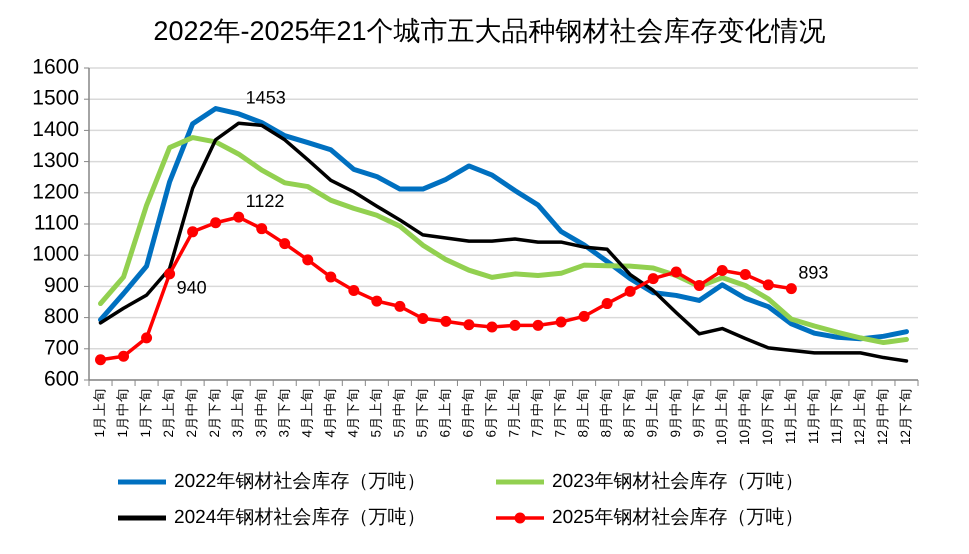 The width and height of the screenshot is (969, 554). What do you see at coordinates (652, 413) in the screenshot?
I see `x-tick-label: 9月上旬` at bounding box center [652, 413].